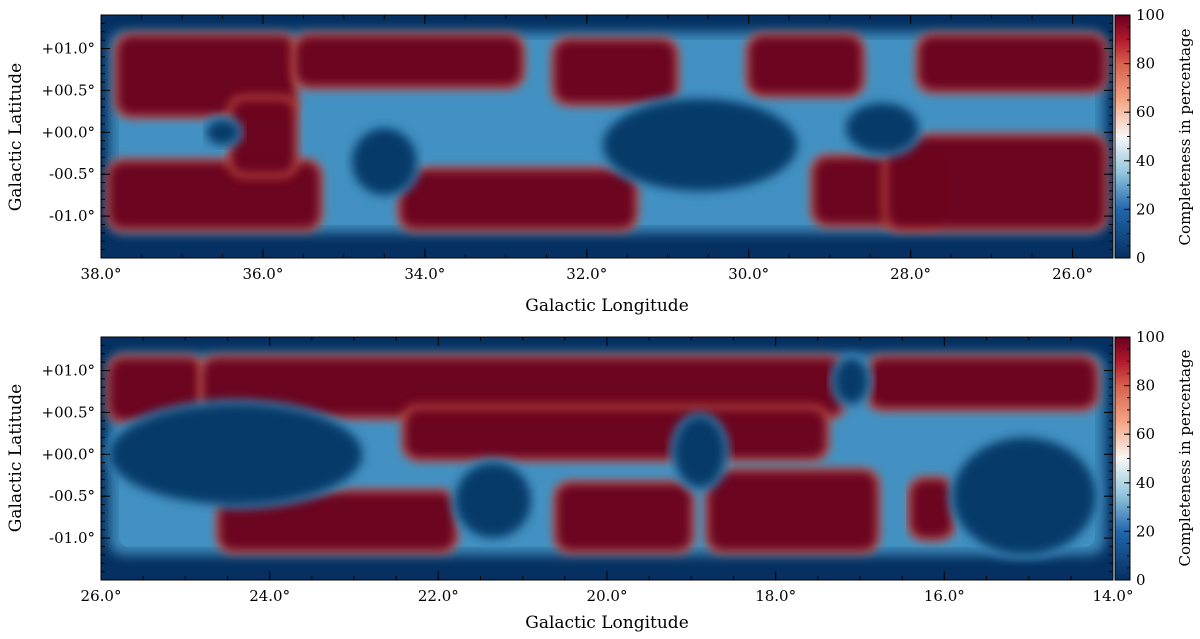 This screenshot has width=1200, height=639. What do you see at coordinates (748, 274) in the screenshot?
I see `x-tick-label: 30.0°` at bounding box center [748, 274].